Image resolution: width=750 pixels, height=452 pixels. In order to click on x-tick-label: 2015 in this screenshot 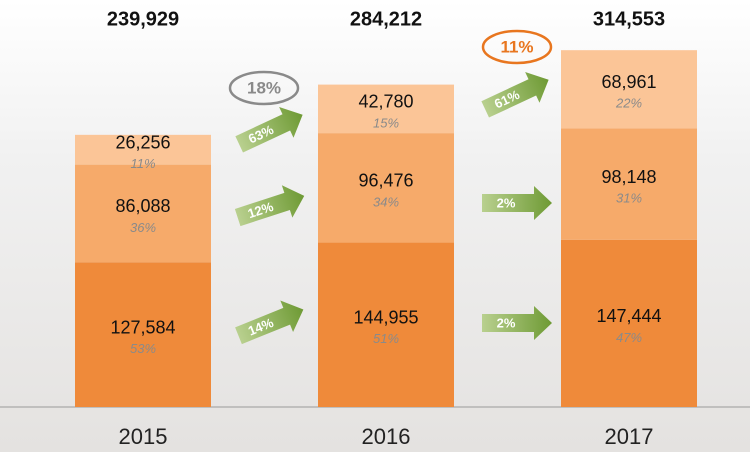, I will do `click(143, 436)`.